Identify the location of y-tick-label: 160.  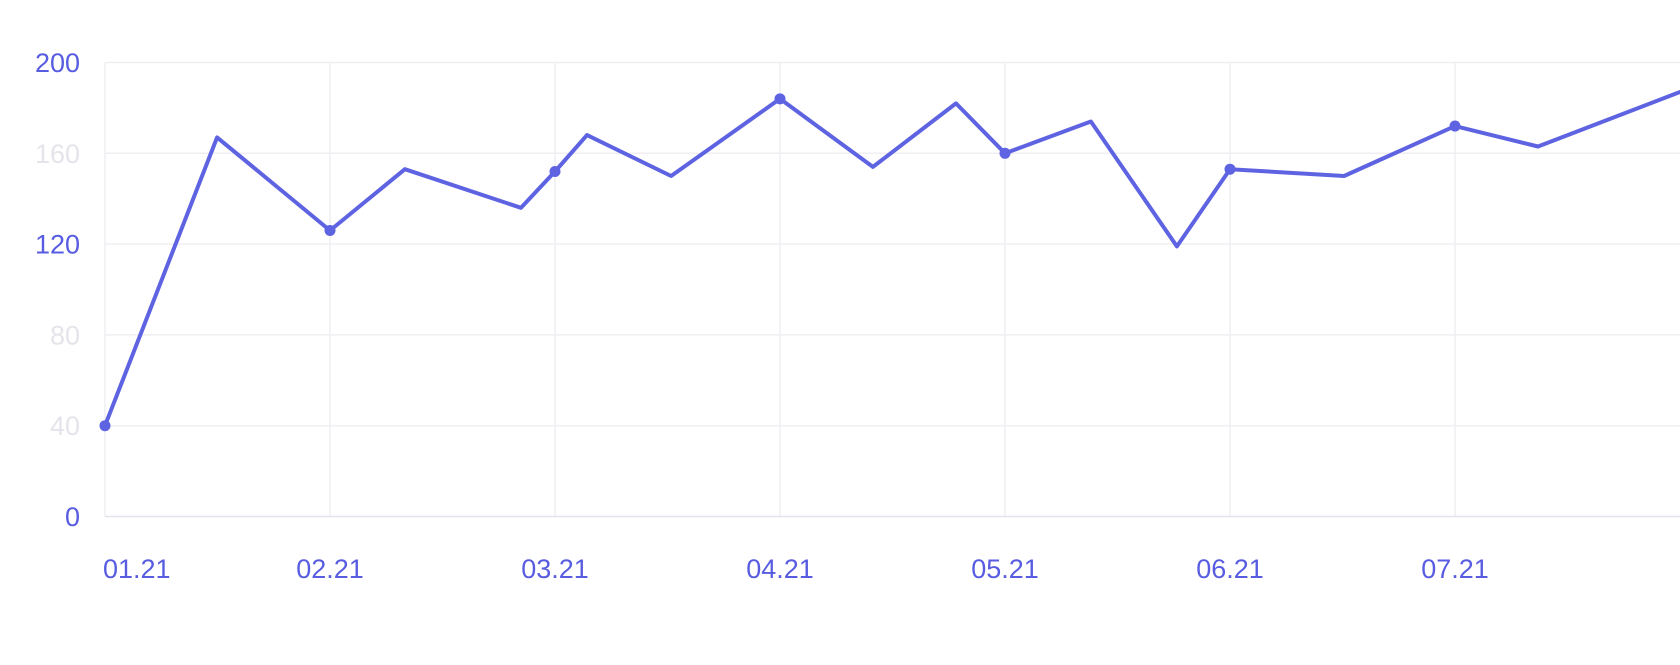
(57, 154).